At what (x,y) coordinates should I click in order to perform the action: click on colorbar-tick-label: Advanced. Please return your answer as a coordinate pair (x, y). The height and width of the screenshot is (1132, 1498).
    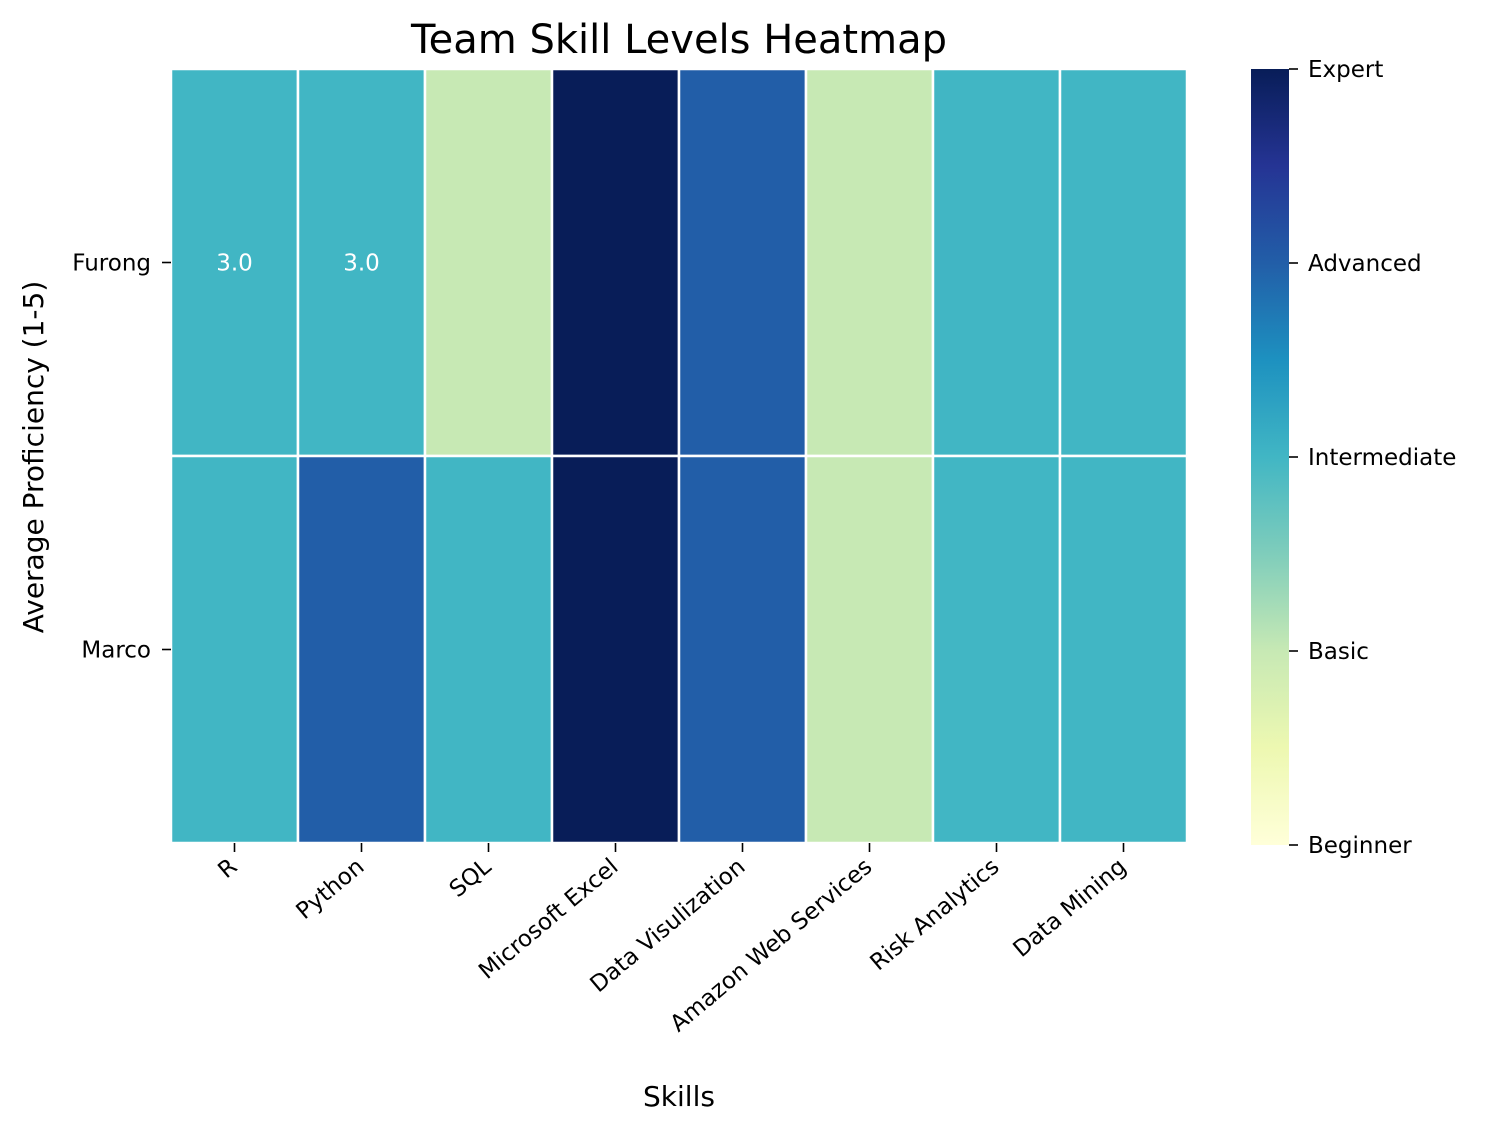
    Looking at the image, I should click on (1365, 264).